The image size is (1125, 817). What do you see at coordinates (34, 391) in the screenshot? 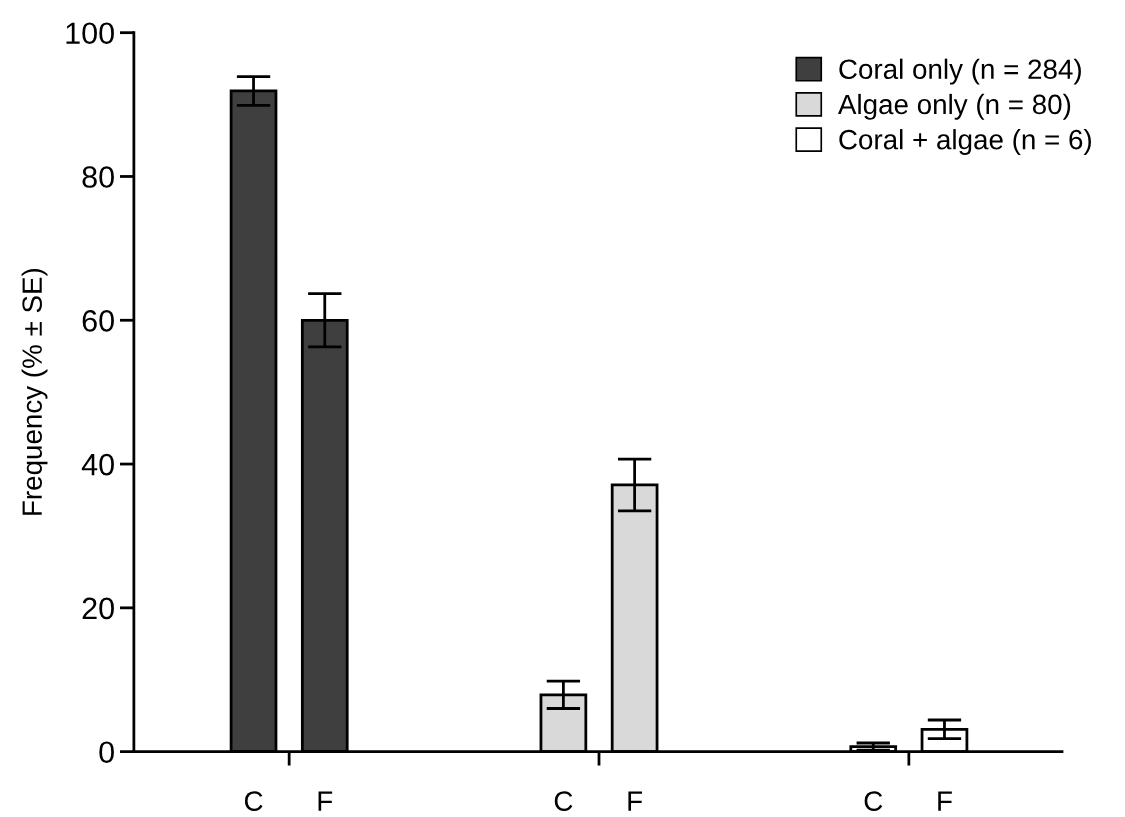
I see `y-axis-title: Frequency (% ± SE)` at bounding box center [34, 391].